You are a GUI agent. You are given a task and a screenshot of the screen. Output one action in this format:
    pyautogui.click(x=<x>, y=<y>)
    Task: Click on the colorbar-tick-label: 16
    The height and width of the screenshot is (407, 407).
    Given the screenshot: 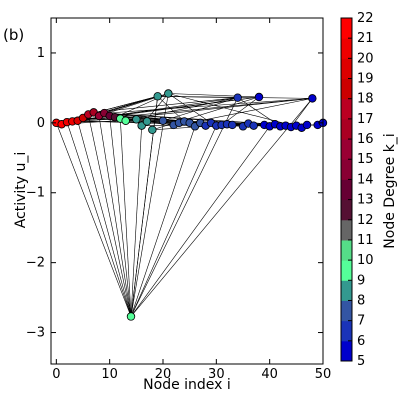 What is the action you would take?
    pyautogui.click(x=365, y=139)
    